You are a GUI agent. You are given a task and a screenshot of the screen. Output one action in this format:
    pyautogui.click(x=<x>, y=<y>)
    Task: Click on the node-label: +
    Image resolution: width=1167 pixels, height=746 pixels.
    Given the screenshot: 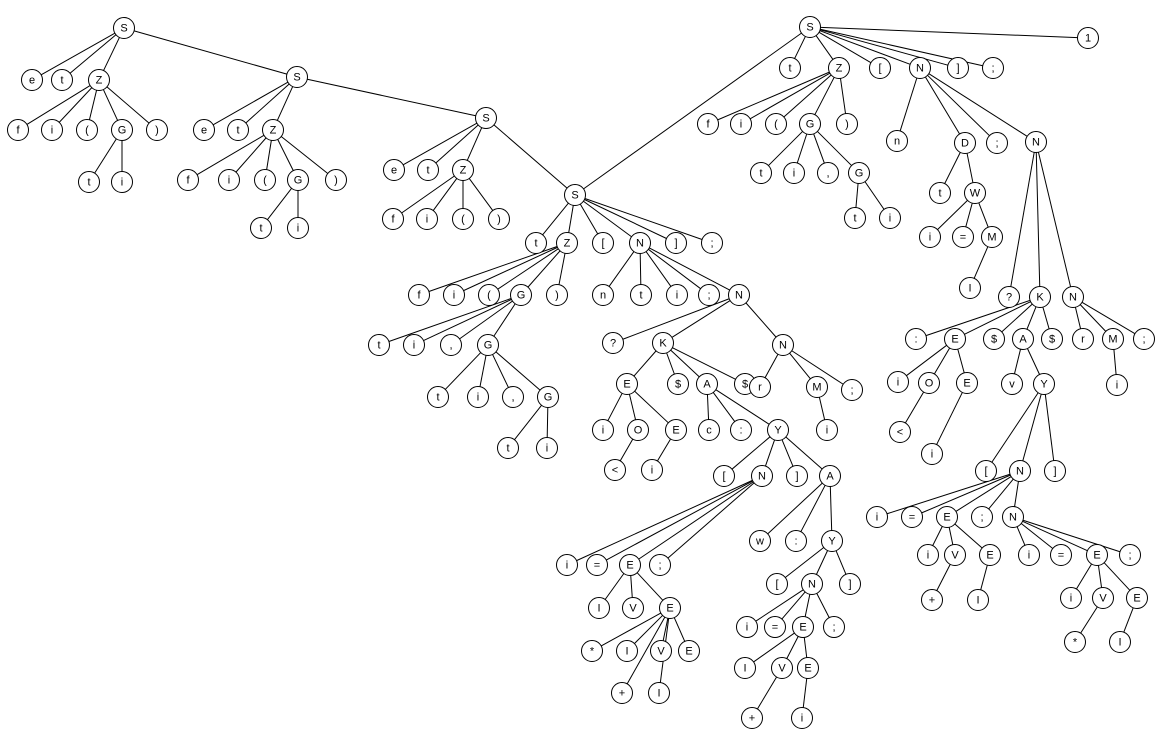 What is the action you would take?
    pyautogui.click(x=932, y=601)
    